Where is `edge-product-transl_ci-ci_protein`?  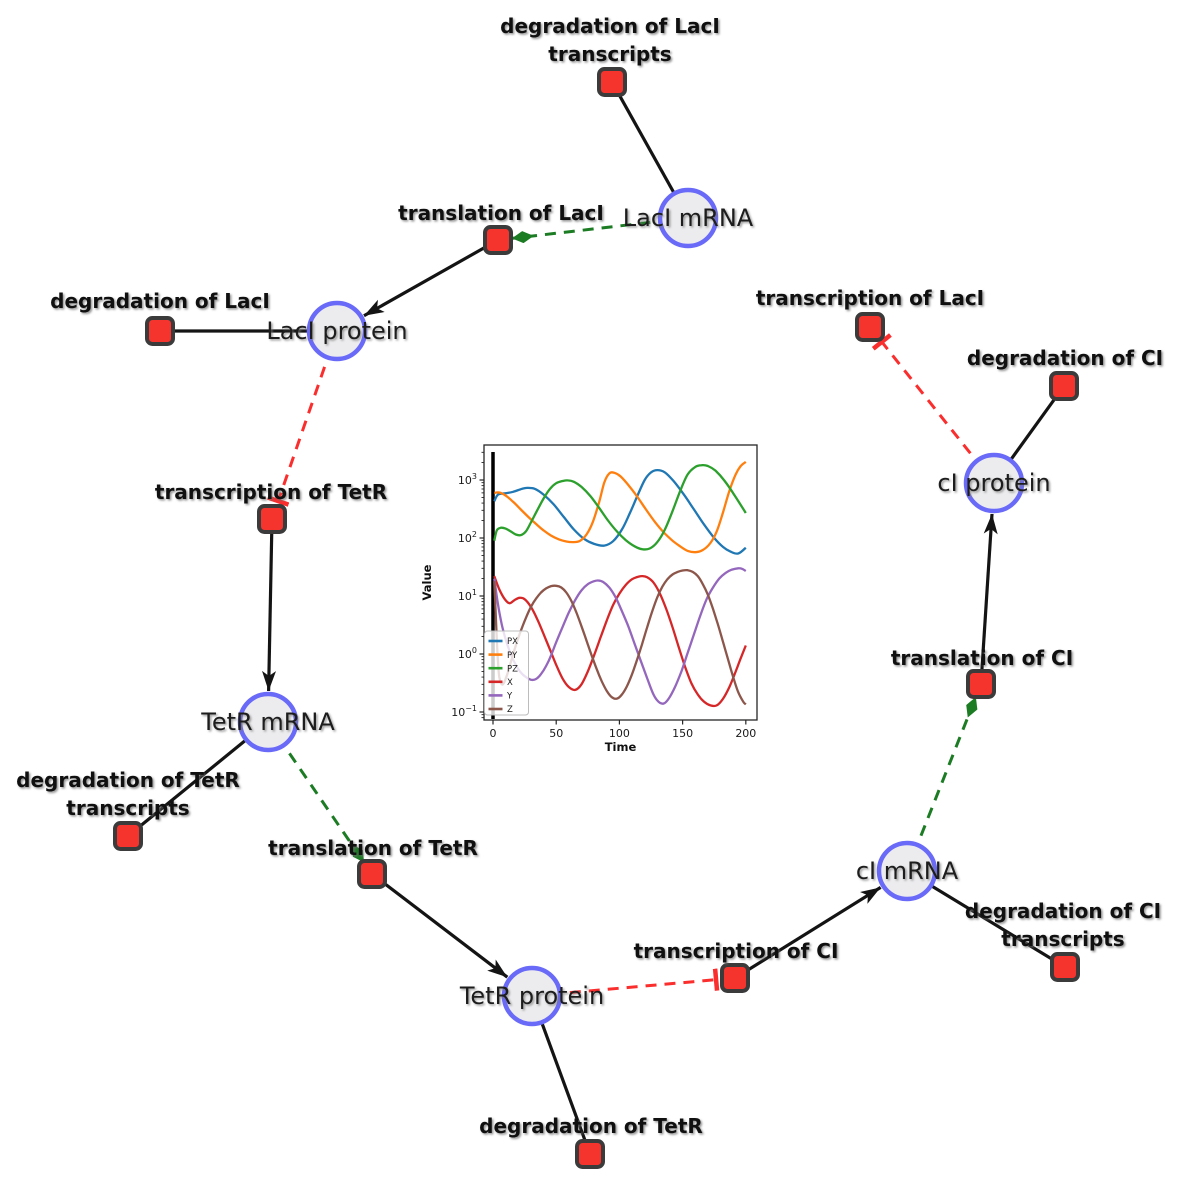
edge-product-transl_ci-ci_protein is located at coordinates (988, 599).